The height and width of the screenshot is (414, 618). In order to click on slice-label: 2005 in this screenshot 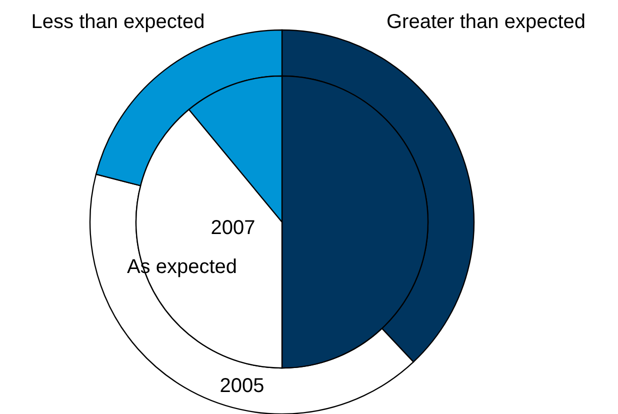, I will do `click(242, 386)`.